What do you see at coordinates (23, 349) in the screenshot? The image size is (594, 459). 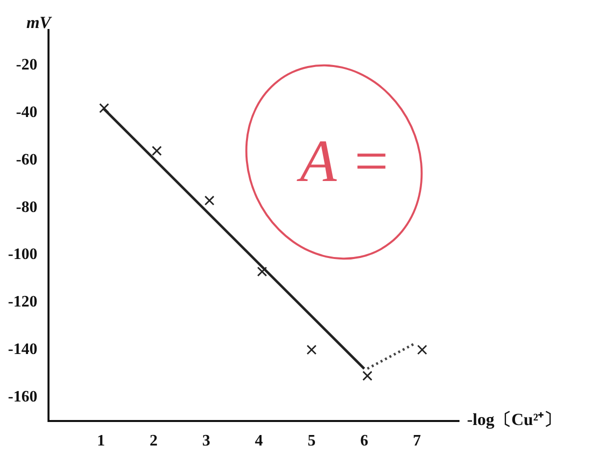 I see `y-tick-label: -140` at bounding box center [23, 349].